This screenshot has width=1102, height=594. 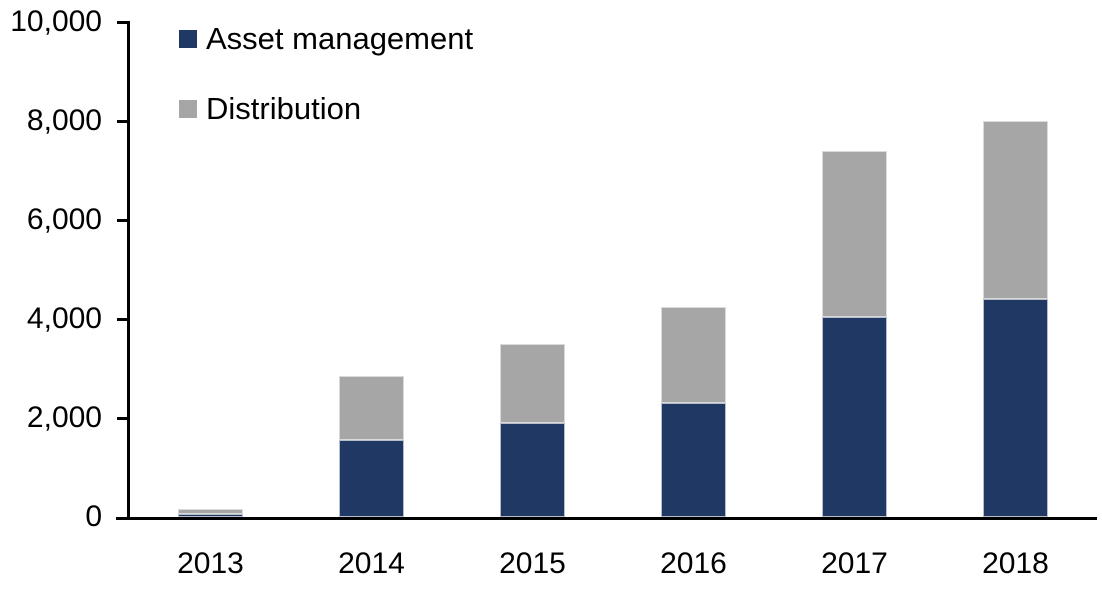 What do you see at coordinates (64, 417) in the screenshot?
I see `y-axis-tick-label: 2,000` at bounding box center [64, 417].